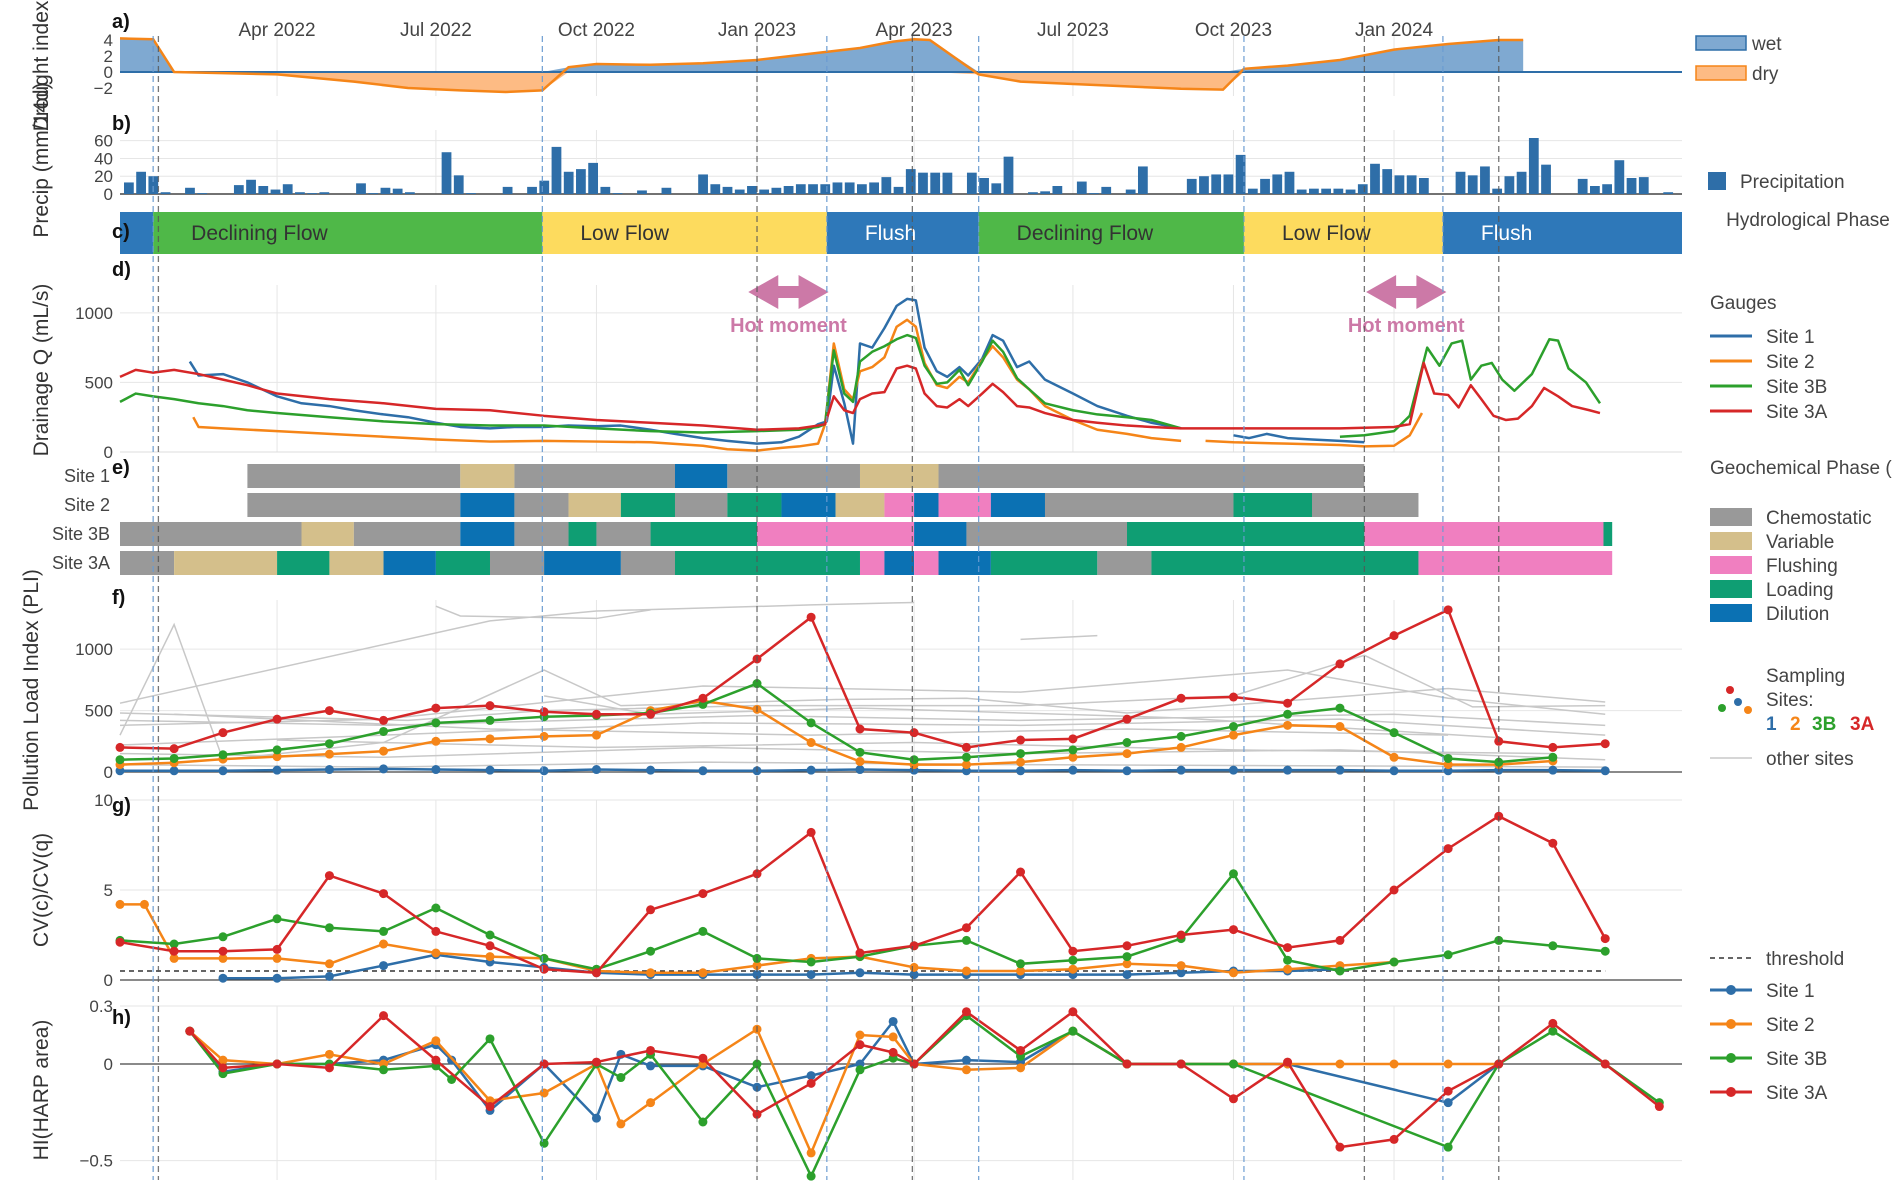 The width and height of the screenshot is (1892, 1199). What do you see at coordinates (1800, 542) in the screenshot?
I see `legend-label-category: Variable` at bounding box center [1800, 542].